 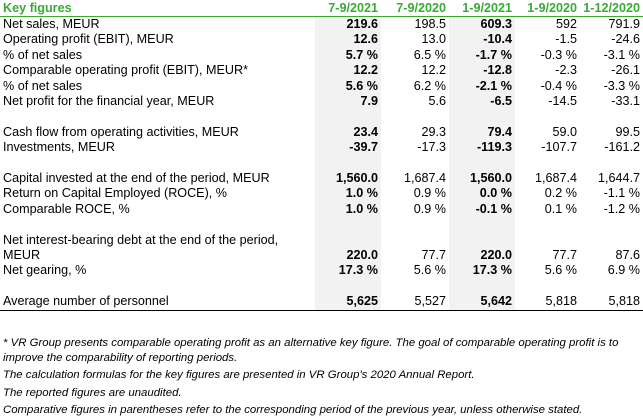 What do you see at coordinates (348, 179) in the screenshot?
I see `value-7-9-2021: 1,560.0` at bounding box center [348, 179].